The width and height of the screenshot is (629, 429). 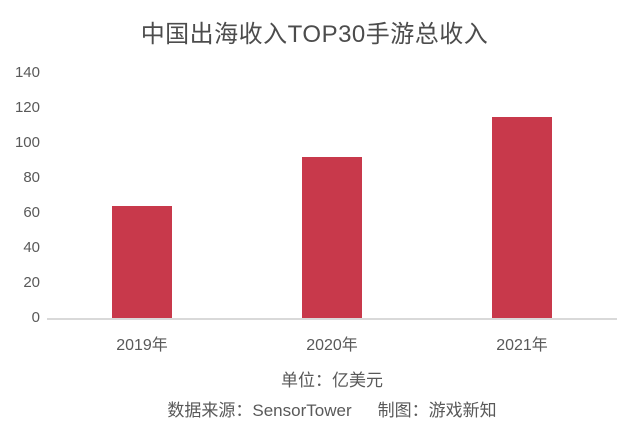 What do you see at coordinates (27, 107) in the screenshot?
I see `y-tick-label: 120` at bounding box center [27, 107].